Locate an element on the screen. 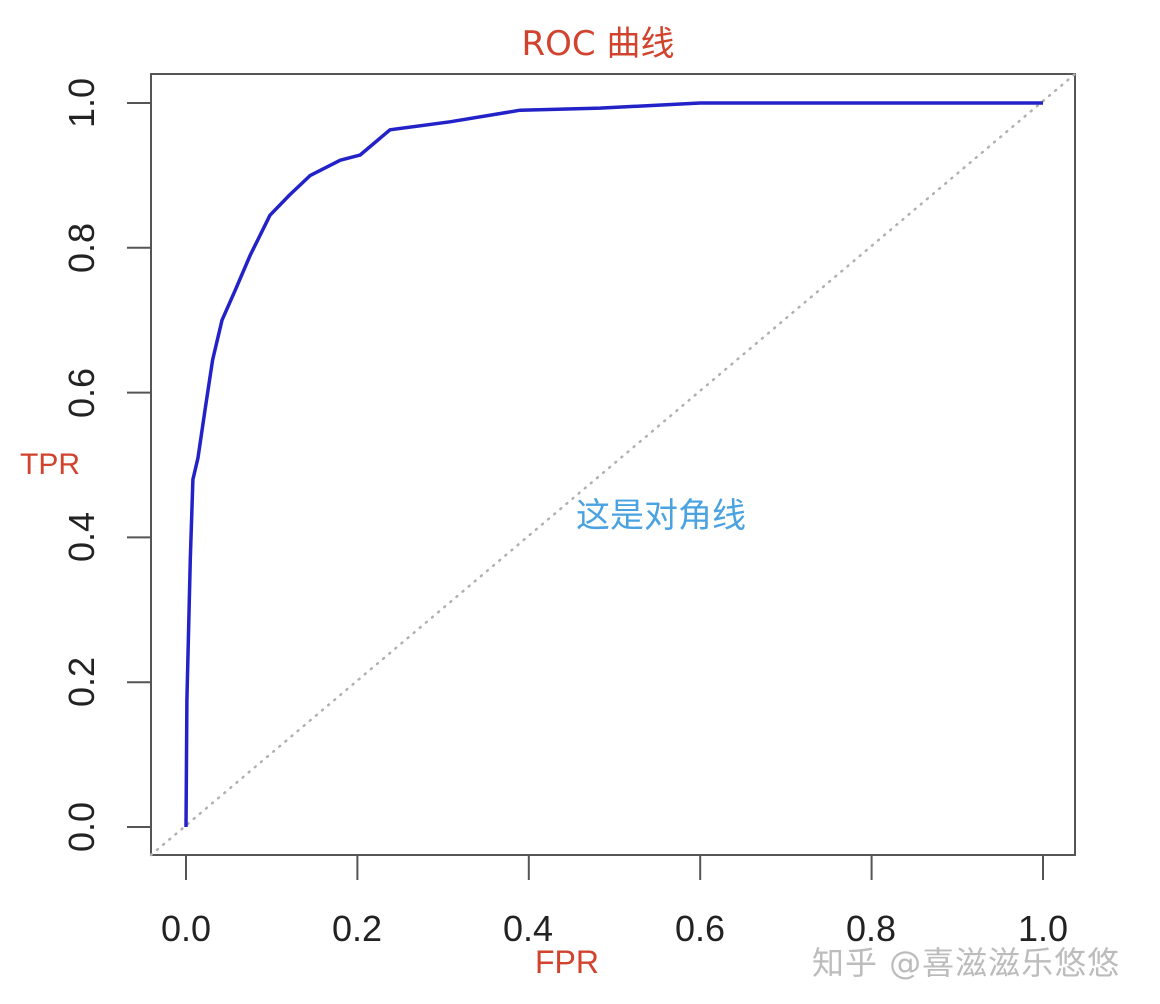 The image size is (1160, 1004). y-tick-label: 0.2 is located at coordinates (81, 682).